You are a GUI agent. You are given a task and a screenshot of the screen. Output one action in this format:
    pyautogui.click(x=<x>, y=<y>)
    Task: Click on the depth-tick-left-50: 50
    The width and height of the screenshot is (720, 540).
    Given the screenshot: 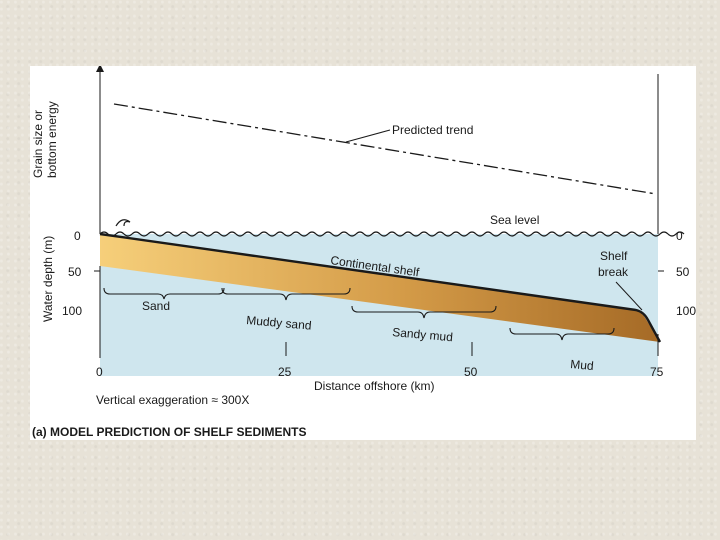 What is the action you would take?
    pyautogui.click(x=75, y=272)
    